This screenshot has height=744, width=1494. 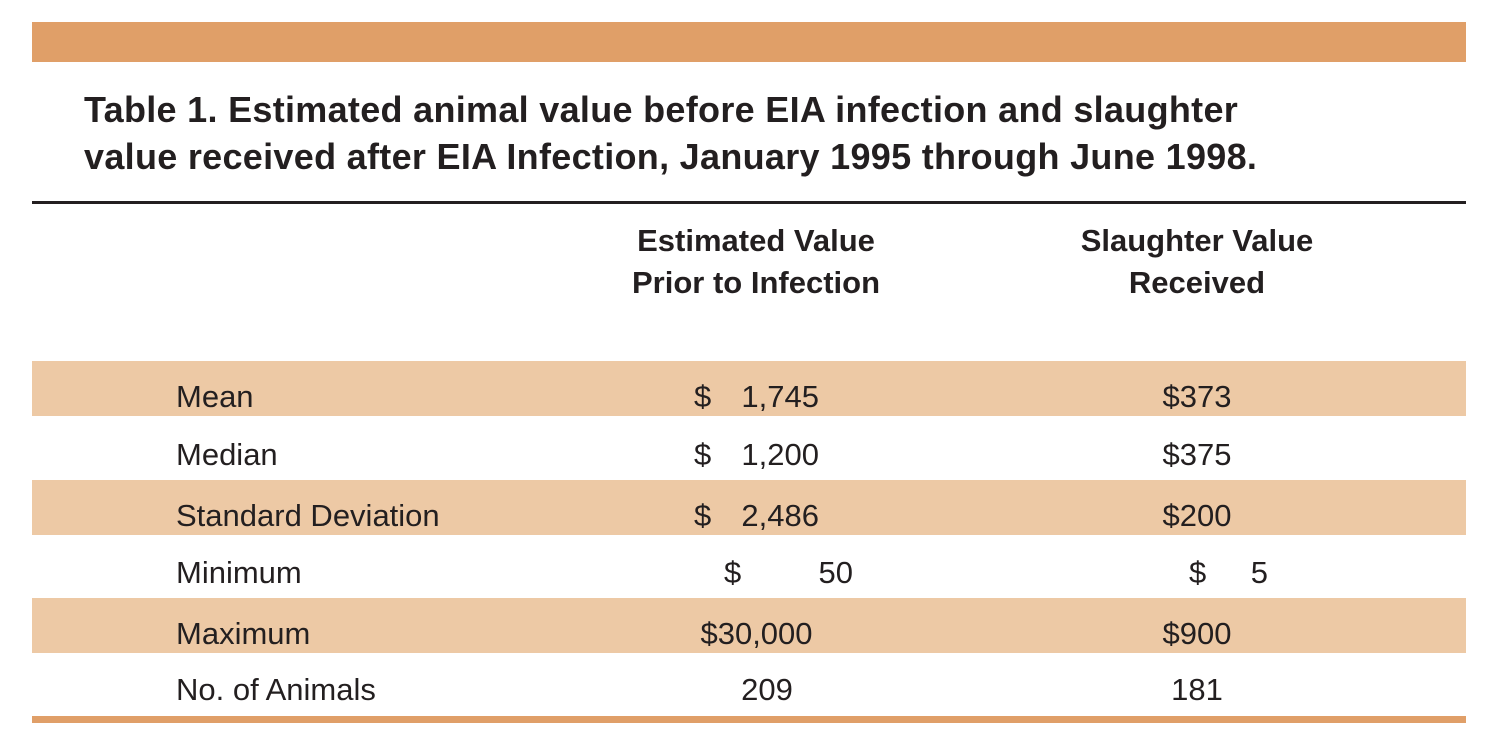 I want to click on header-rule, so click(x=749, y=202).